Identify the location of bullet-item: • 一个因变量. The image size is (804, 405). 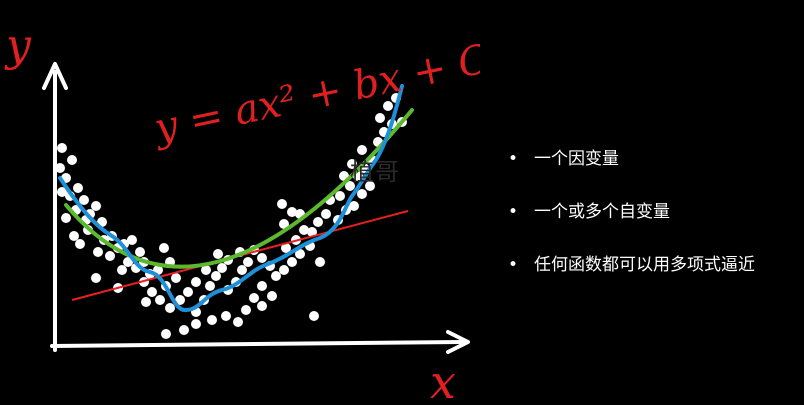
(631, 159).